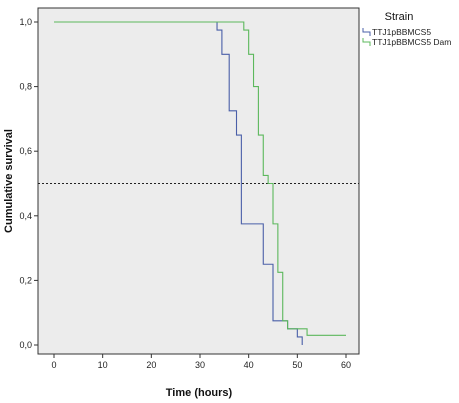 Image resolution: width=459 pixels, height=403 pixels. I want to click on x-tick-label: 20, so click(151, 365).